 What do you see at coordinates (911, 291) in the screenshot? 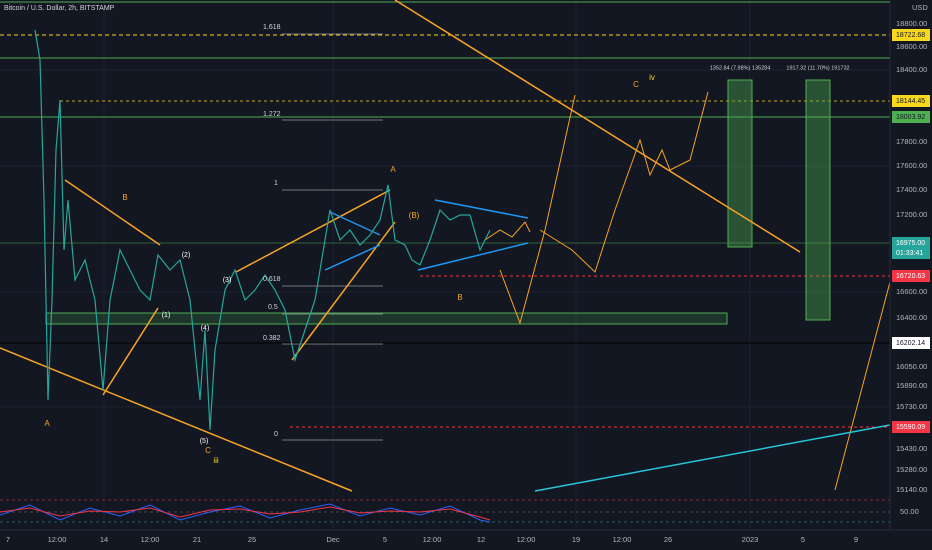
I see `price-label: 16600.00` at bounding box center [911, 291].